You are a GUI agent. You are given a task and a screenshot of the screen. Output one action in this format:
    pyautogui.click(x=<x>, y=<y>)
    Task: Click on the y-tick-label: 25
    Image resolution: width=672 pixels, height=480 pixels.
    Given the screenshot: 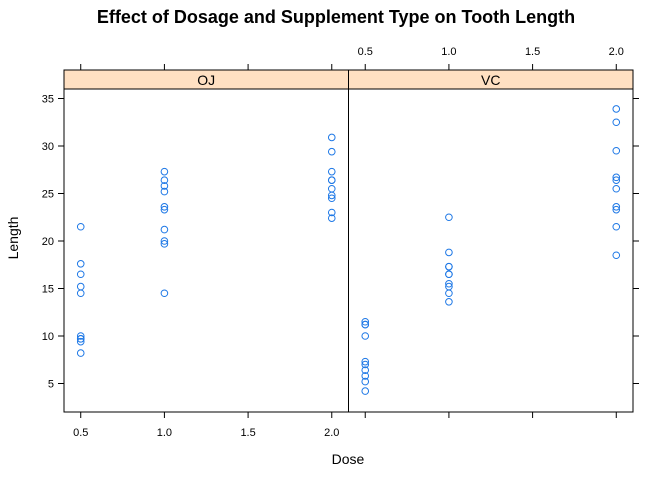 What is the action you would take?
    pyautogui.click(x=48, y=195)
    